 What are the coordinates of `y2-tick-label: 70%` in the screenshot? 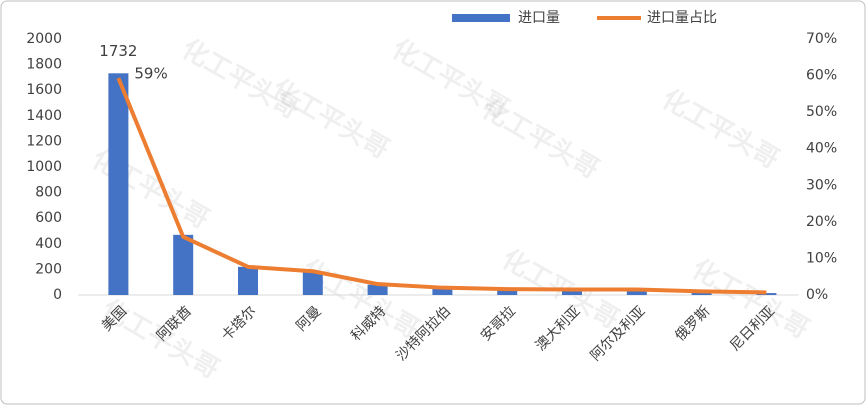 It's located at (821, 39).